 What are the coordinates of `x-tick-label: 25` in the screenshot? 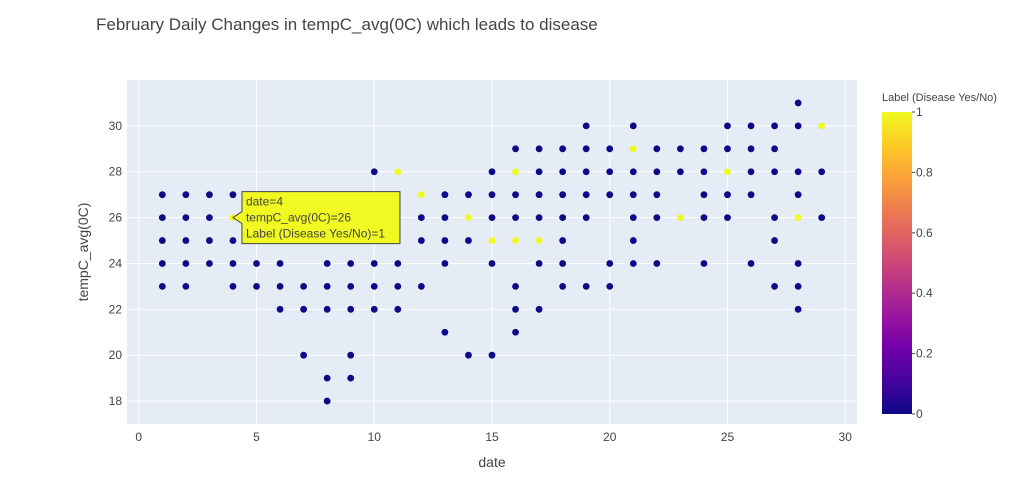 It's located at (728, 437).